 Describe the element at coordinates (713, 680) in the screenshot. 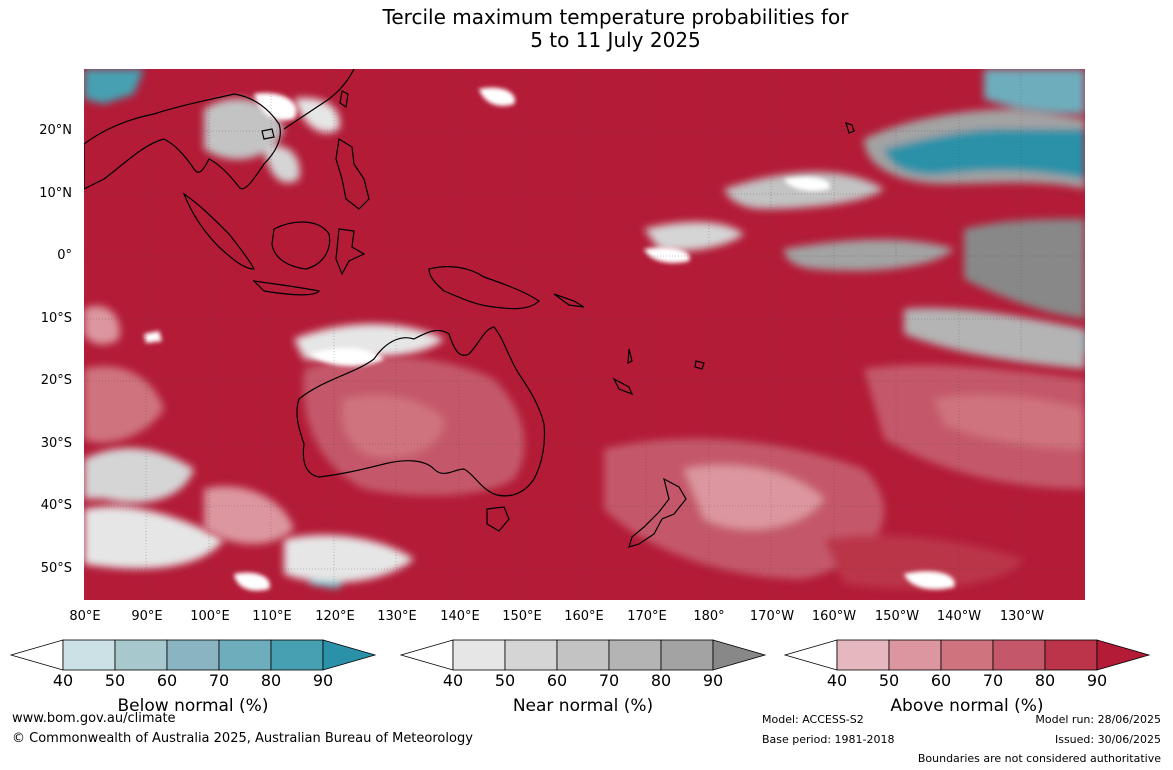

I see `near-tick-90: 90` at that location.